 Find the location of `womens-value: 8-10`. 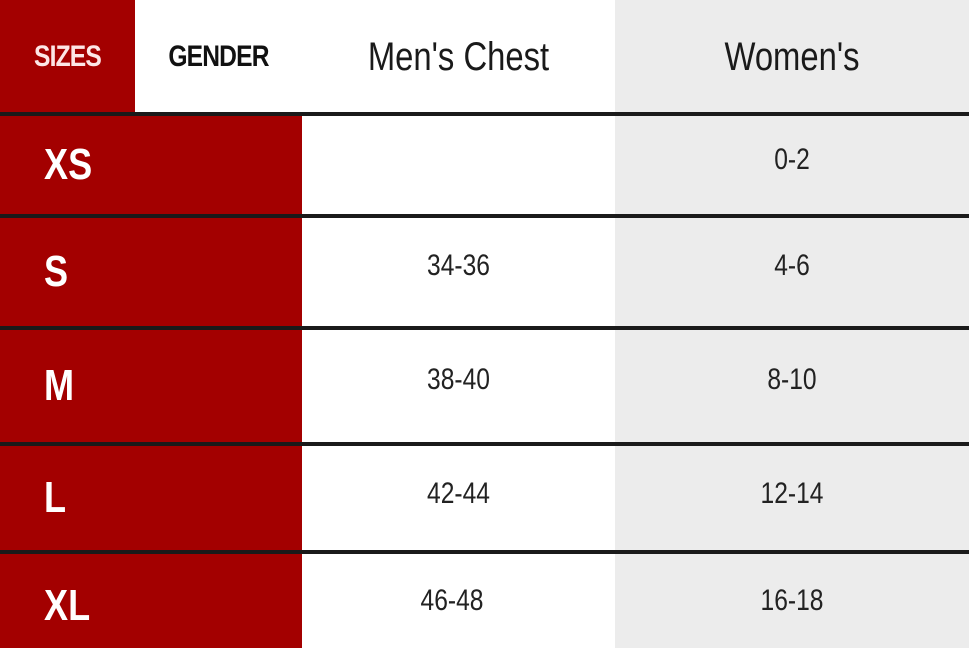

womens-value: 8-10 is located at coordinates (792, 379).